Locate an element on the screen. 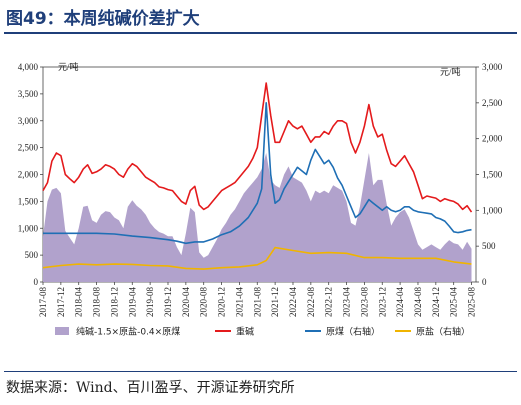 This screenshot has width=521, height=405. x-tick-label: 2024-08 is located at coordinates (418, 302).